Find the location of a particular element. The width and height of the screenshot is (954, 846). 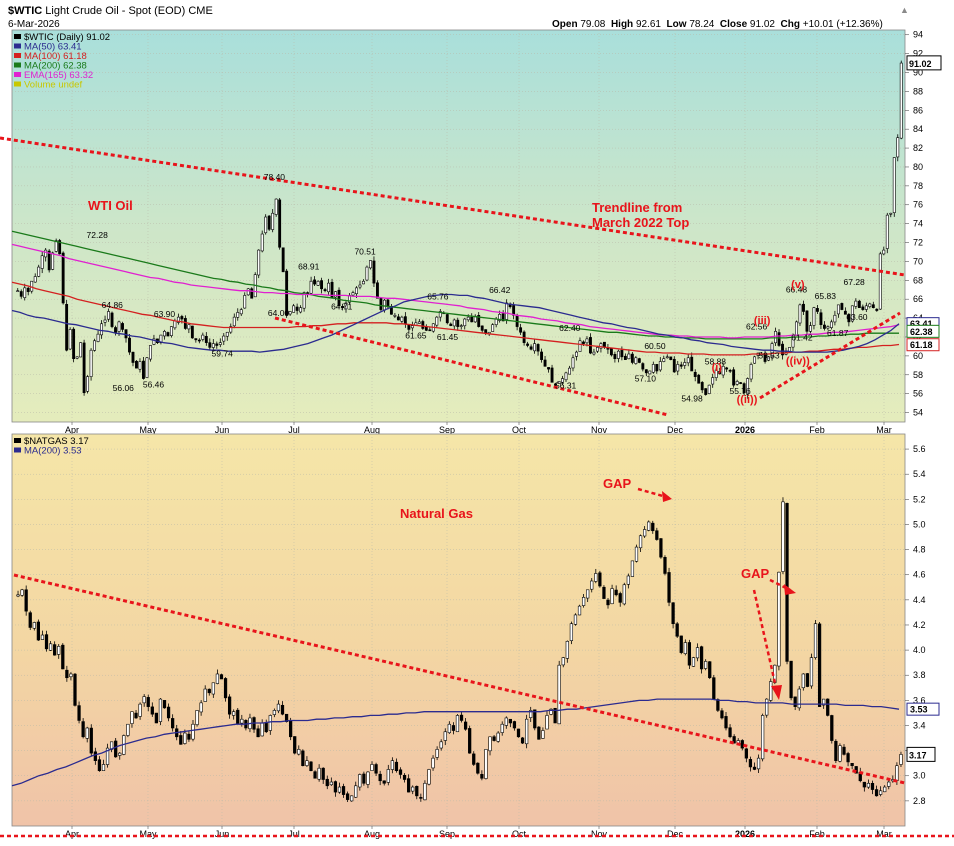

elliott-wave-label: (i) is located at coordinates (717, 368).